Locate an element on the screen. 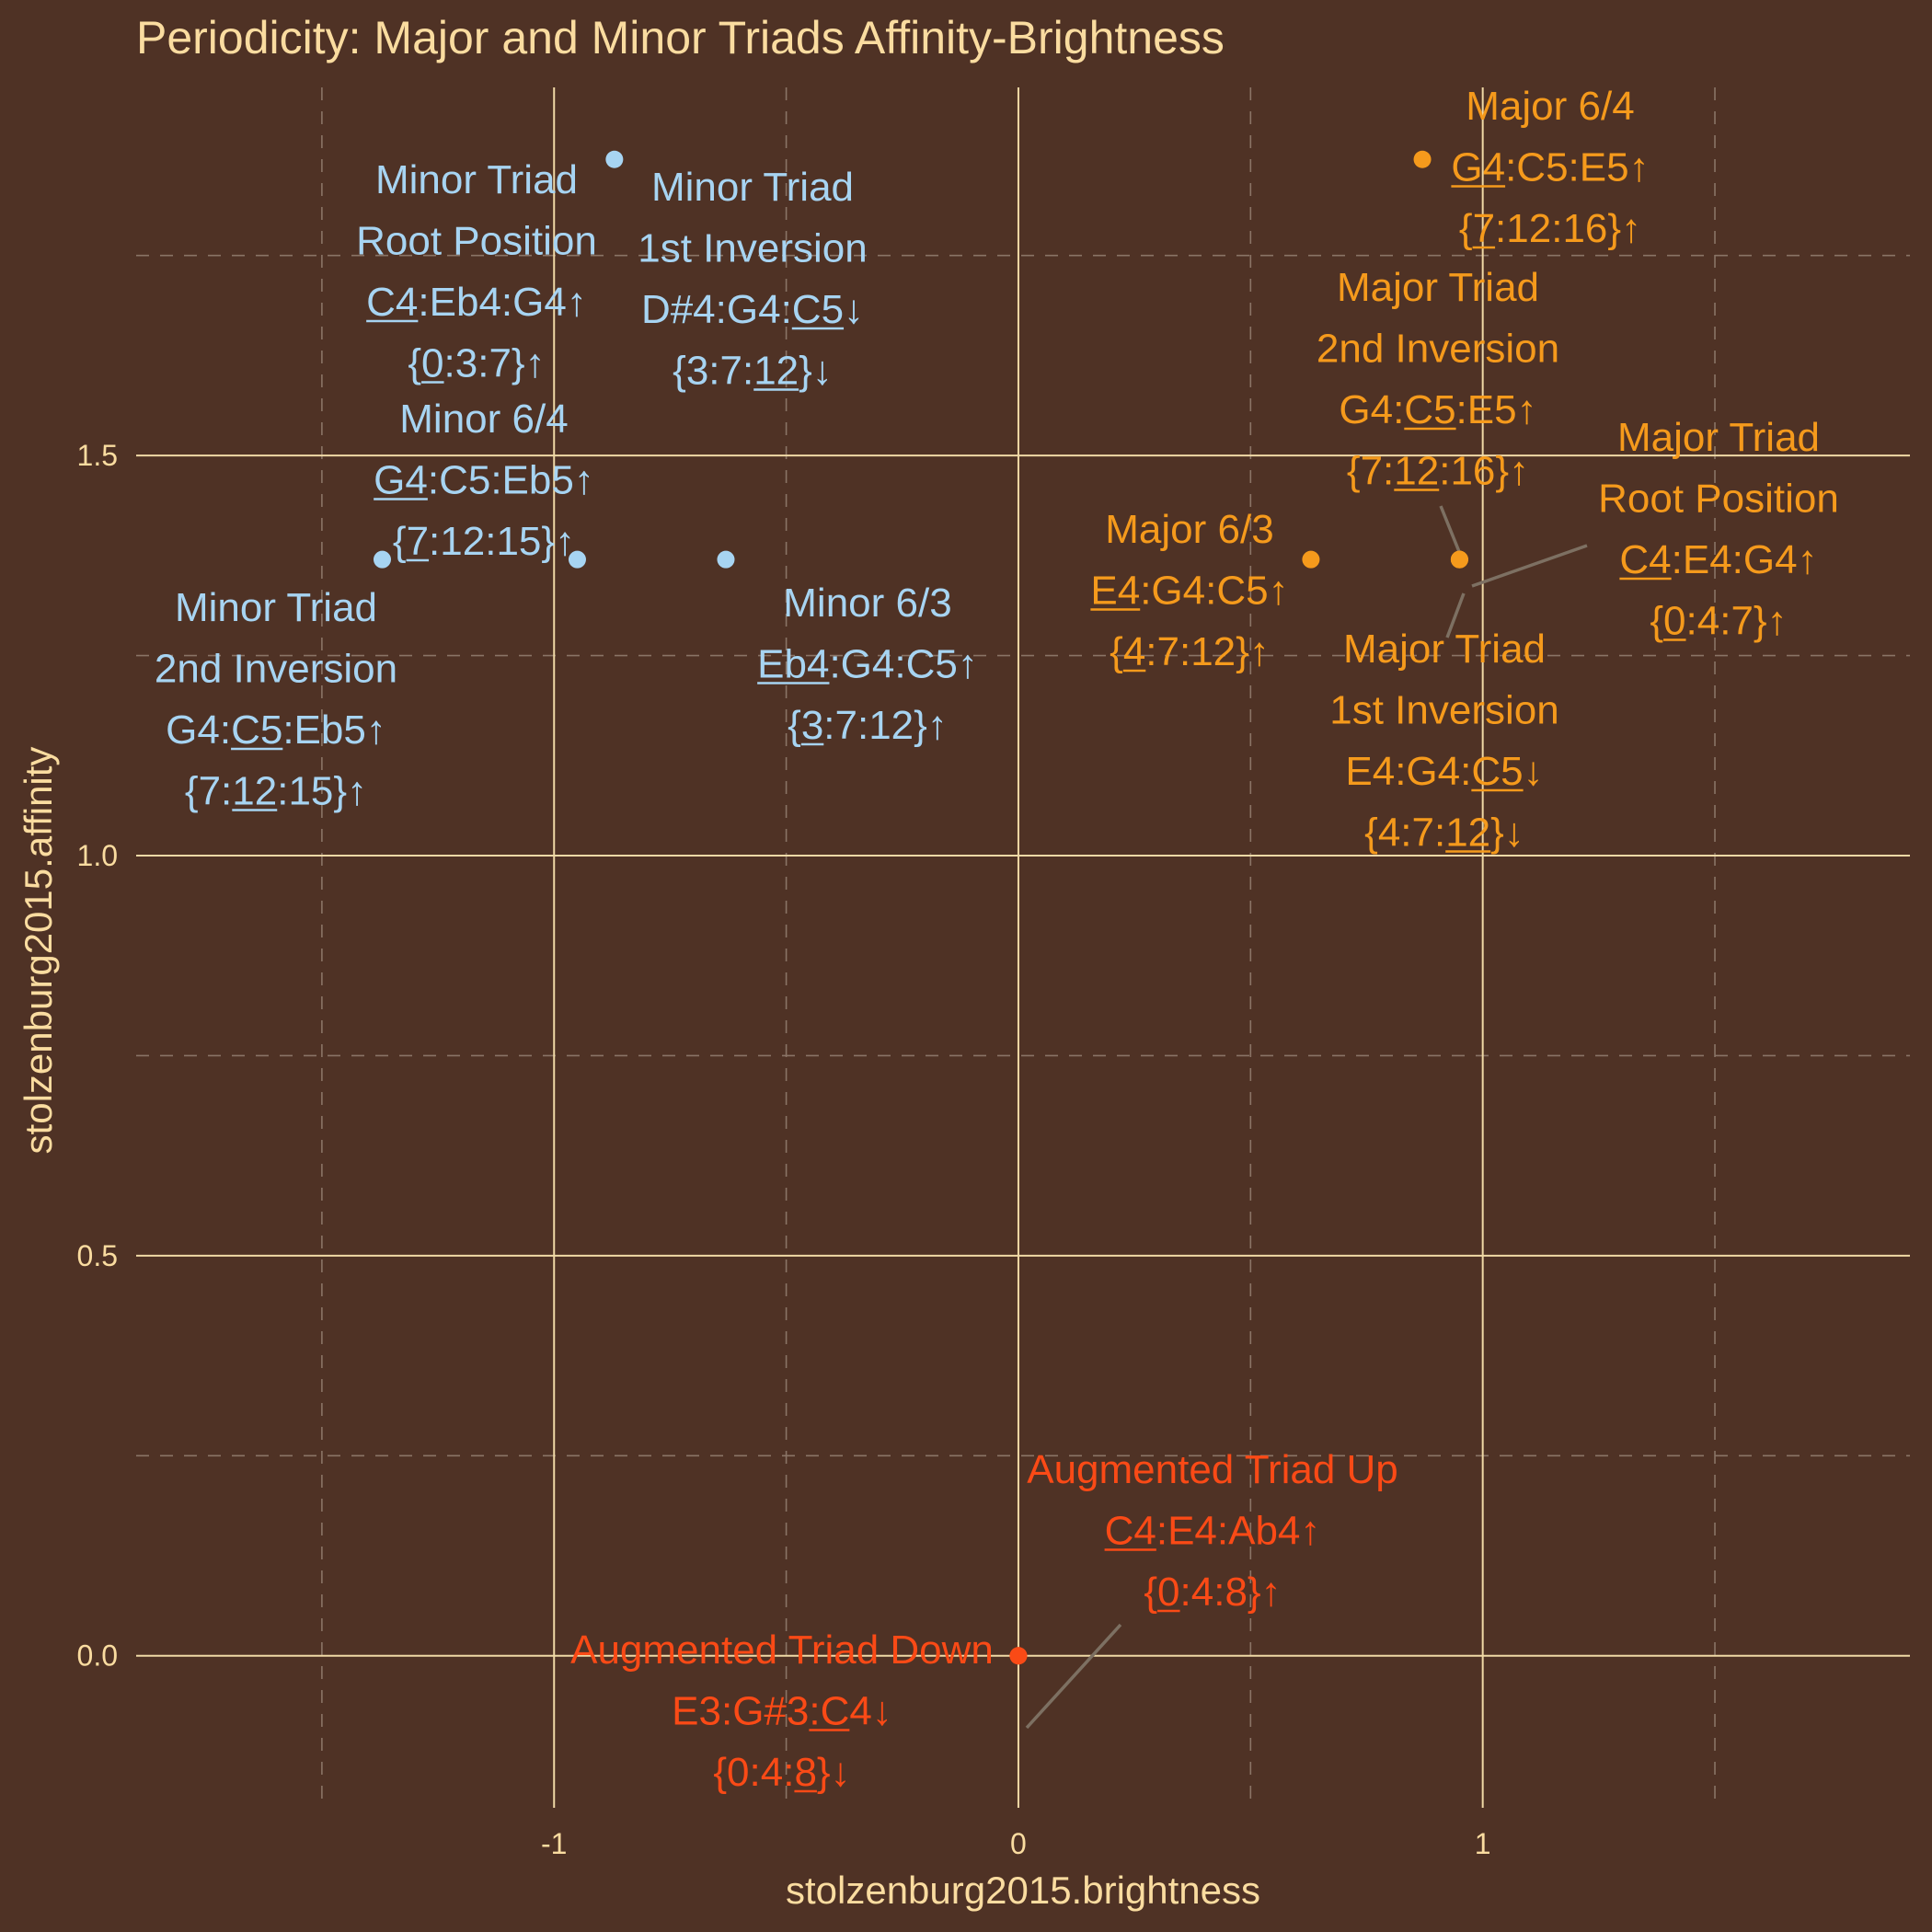  point-label-line: E4:G4:C5↑ is located at coordinates (1189, 591).